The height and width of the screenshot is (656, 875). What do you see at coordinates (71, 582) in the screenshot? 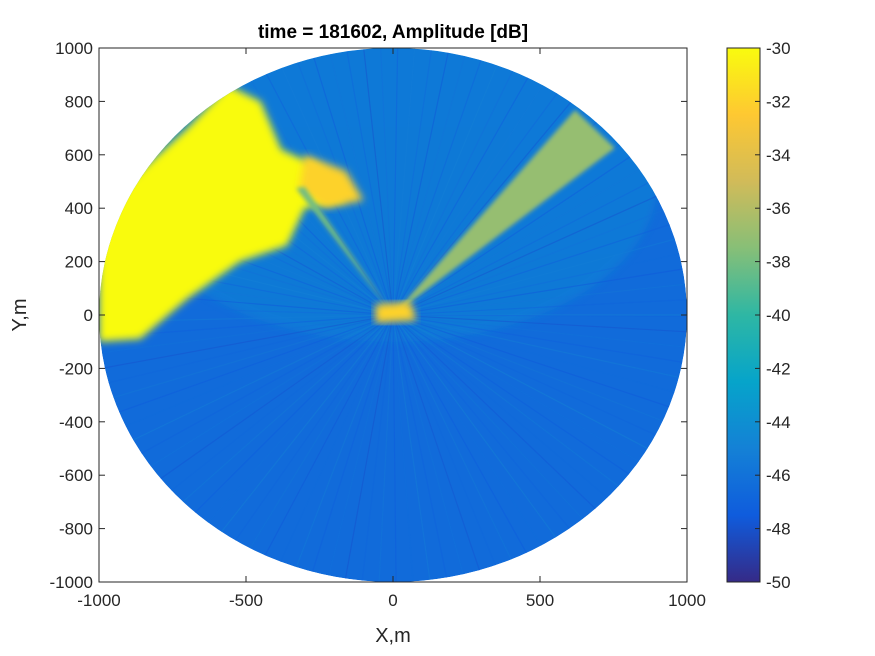
I see `y-tick-label: -1000` at bounding box center [71, 582].